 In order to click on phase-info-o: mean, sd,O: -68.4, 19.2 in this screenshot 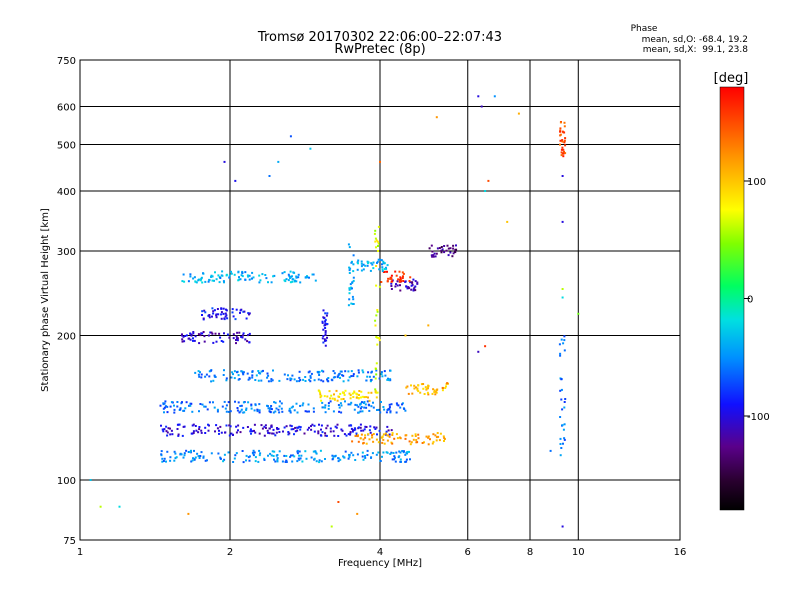, I will do `click(695, 40)`.